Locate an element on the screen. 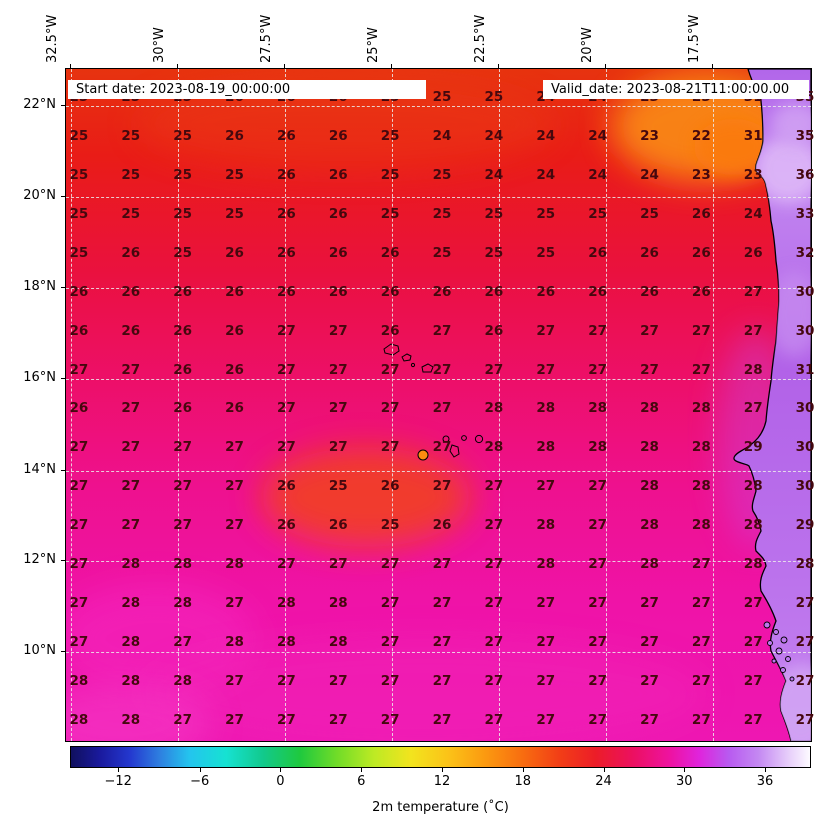 The height and width of the screenshot is (837, 837). lat-tick-label: 16°N is located at coordinates (39, 377).